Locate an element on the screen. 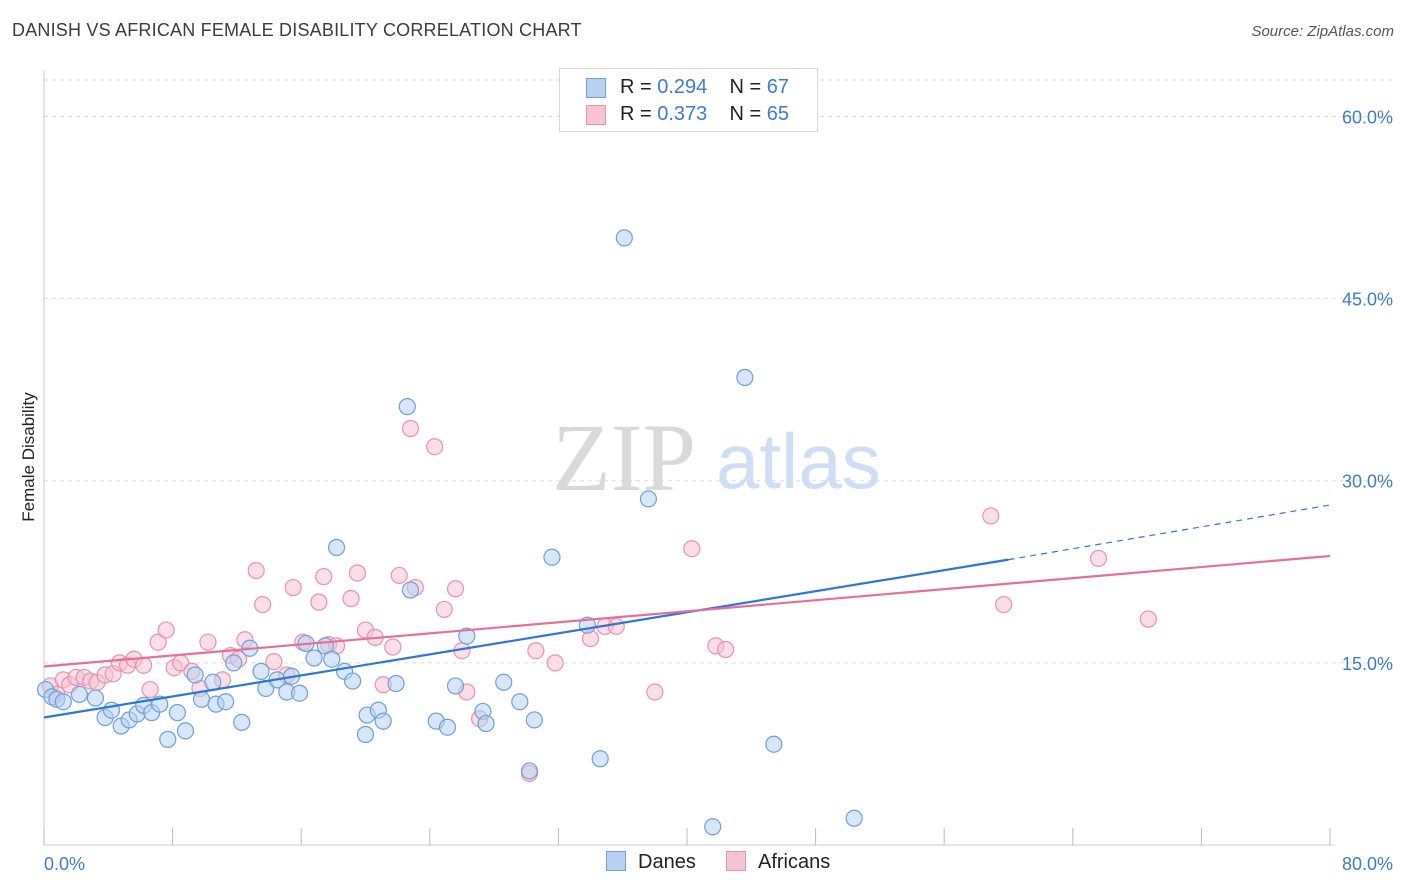  x-tick-label-min: 0.0% is located at coordinates (64, 864).